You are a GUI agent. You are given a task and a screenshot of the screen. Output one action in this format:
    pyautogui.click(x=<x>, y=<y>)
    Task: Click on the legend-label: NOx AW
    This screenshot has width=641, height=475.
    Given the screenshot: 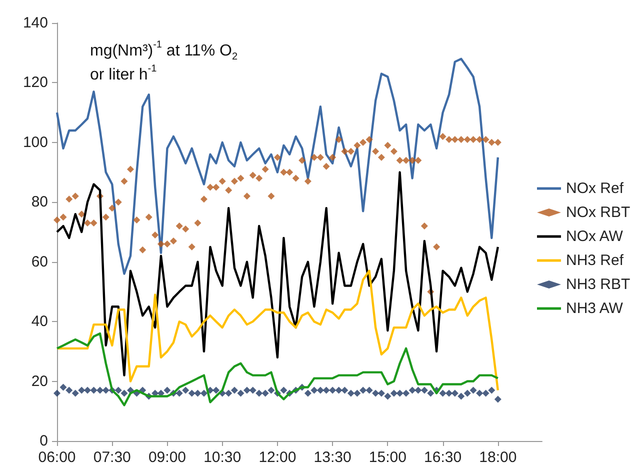 What is the action you would take?
    pyautogui.click(x=595, y=236)
    